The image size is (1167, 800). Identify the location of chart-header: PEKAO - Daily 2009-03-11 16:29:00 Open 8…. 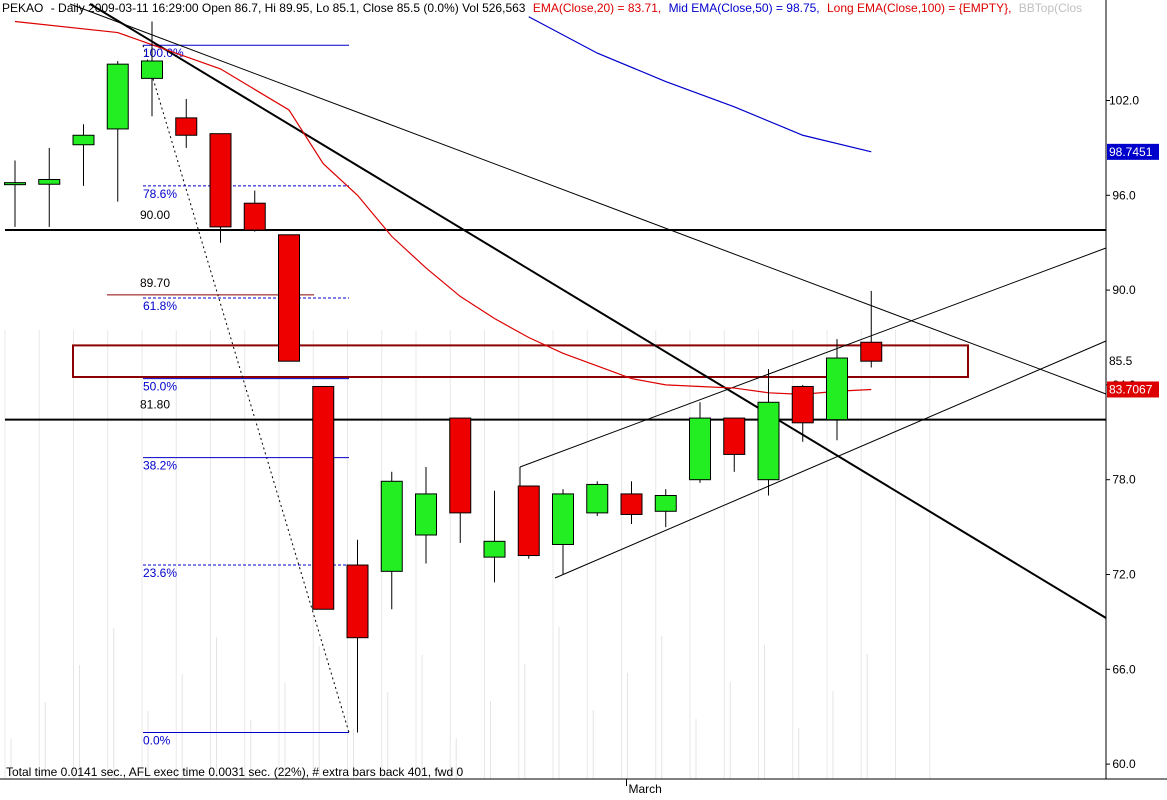
(542, 8).